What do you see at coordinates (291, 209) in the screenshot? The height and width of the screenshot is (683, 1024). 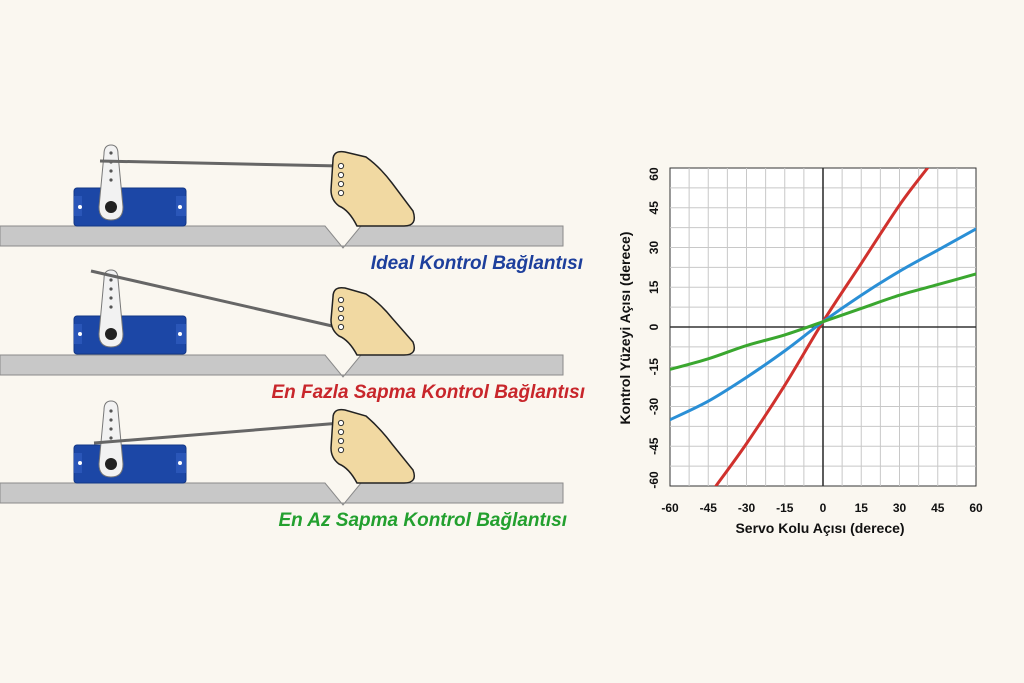 I see `panel-ideal-linkage: Ideal Kontrol Bağlantısı` at bounding box center [291, 209].